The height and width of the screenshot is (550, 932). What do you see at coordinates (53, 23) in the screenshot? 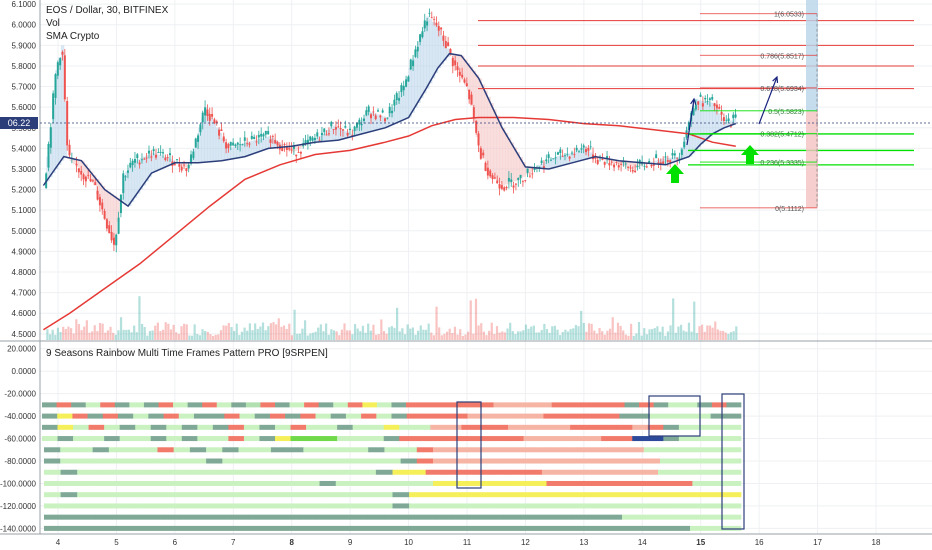
I see `legend-vol: Vol` at bounding box center [53, 23].